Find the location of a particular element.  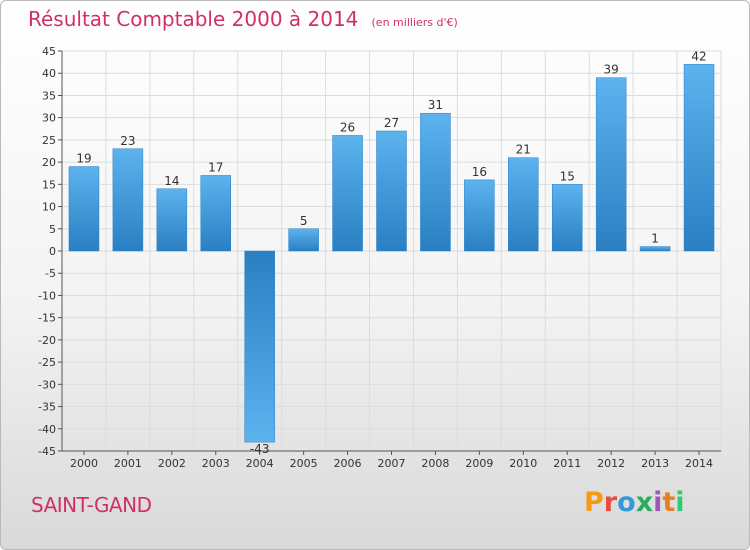

y-tick-label: 5 is located at coordinates (52, 229).